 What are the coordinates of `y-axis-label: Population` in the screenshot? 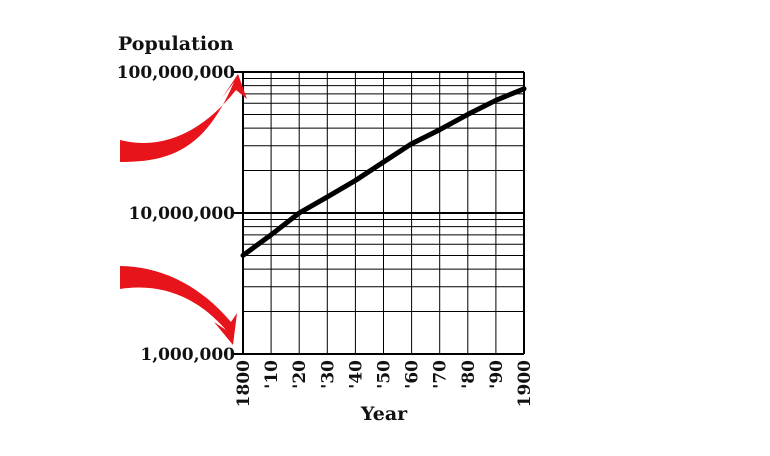 It's located at (176, 44).